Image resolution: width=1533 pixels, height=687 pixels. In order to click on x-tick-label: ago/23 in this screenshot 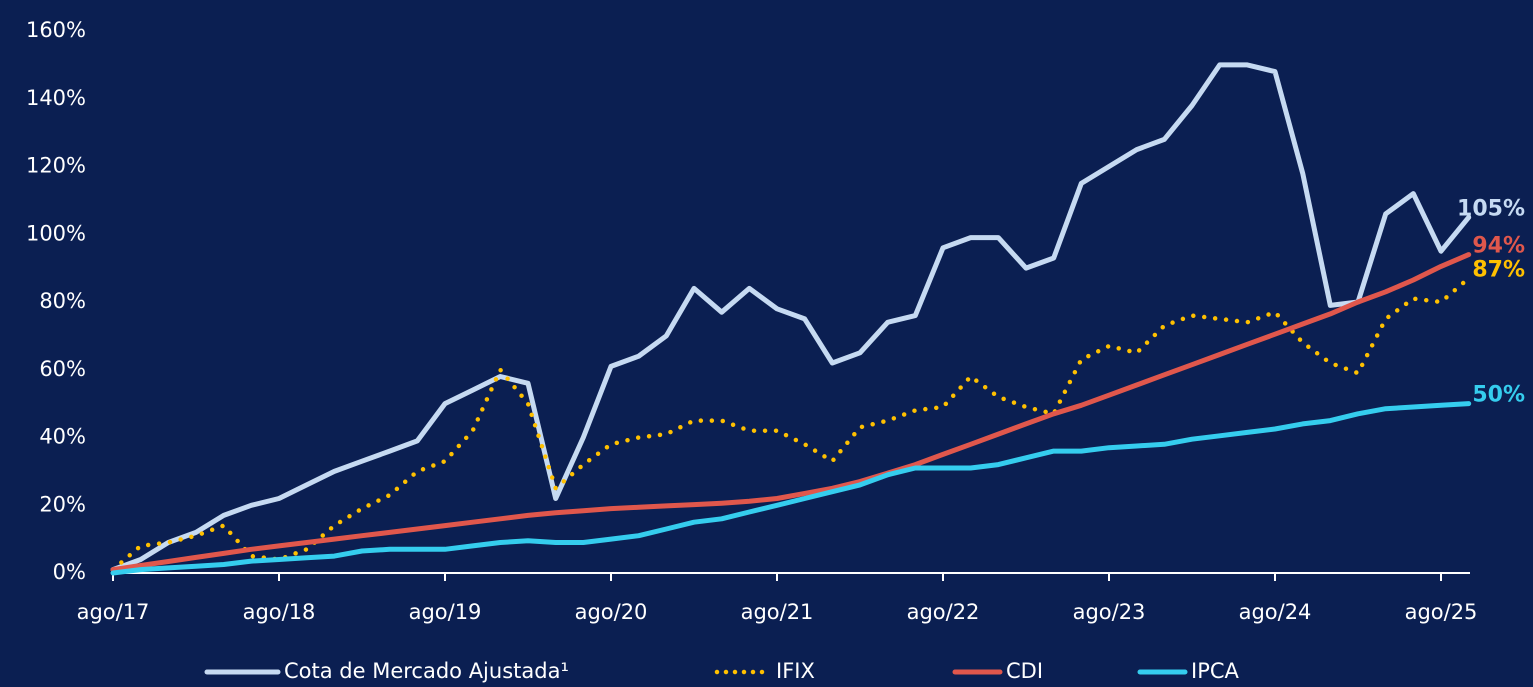, I will do `click(1109, 612)`.